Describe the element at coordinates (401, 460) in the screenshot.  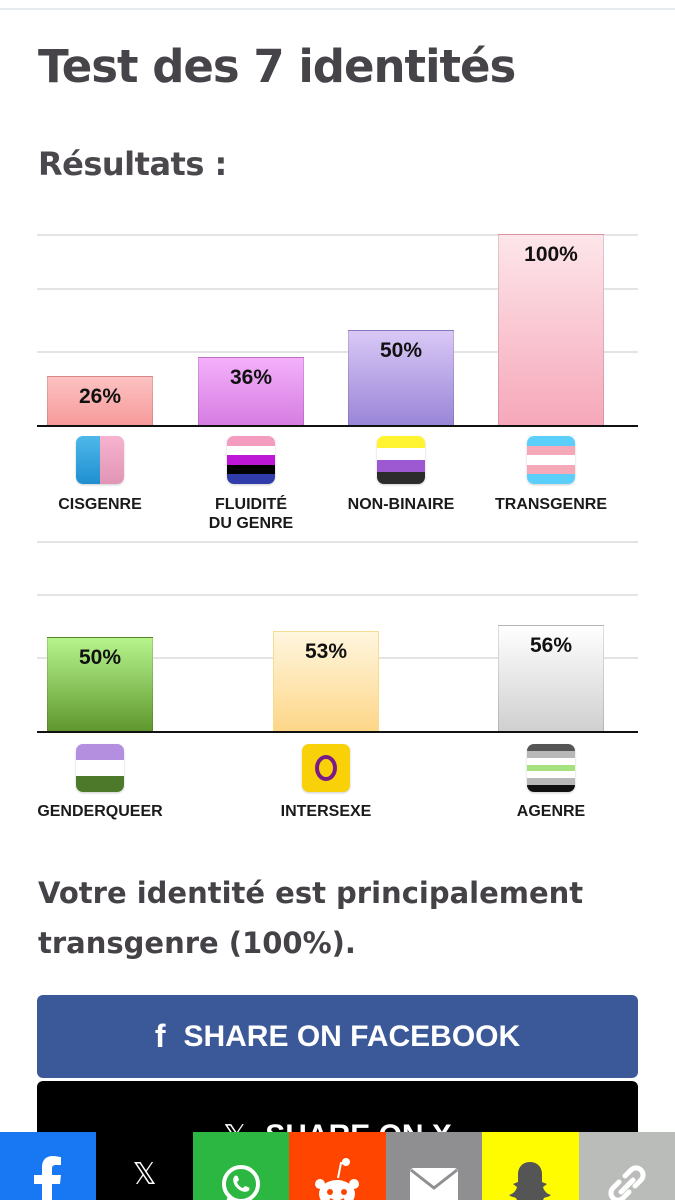
I see `nonbinary-flag-icon` at that location.